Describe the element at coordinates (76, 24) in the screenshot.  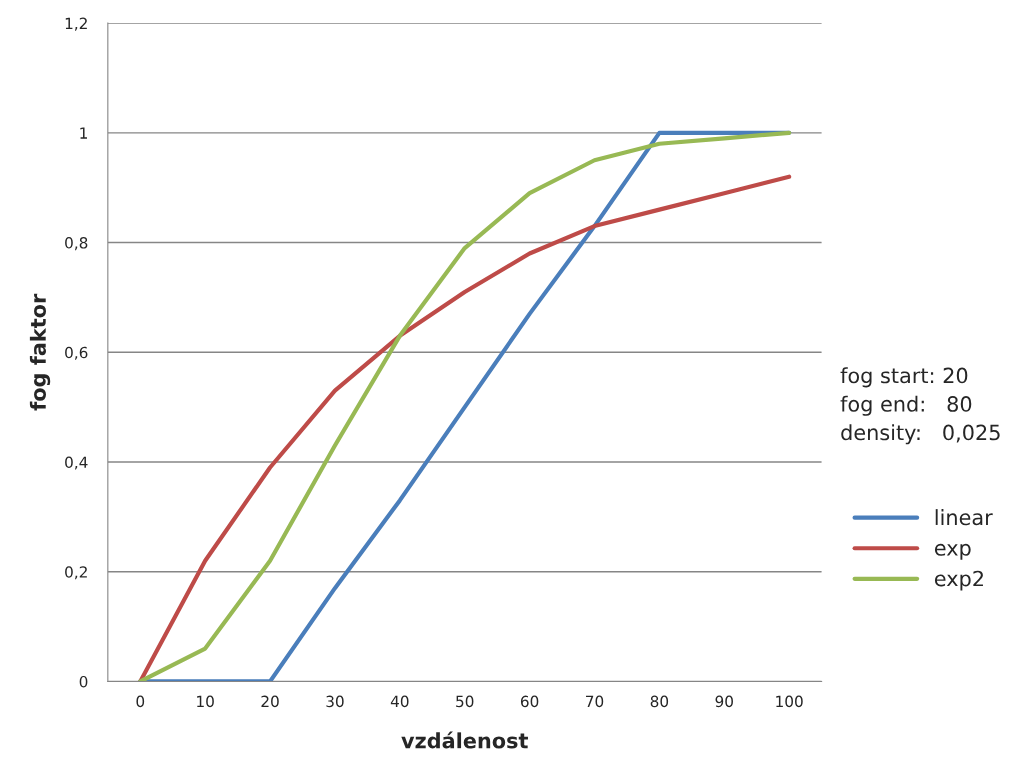
I see `y-tick-label: 1,2` at that location.